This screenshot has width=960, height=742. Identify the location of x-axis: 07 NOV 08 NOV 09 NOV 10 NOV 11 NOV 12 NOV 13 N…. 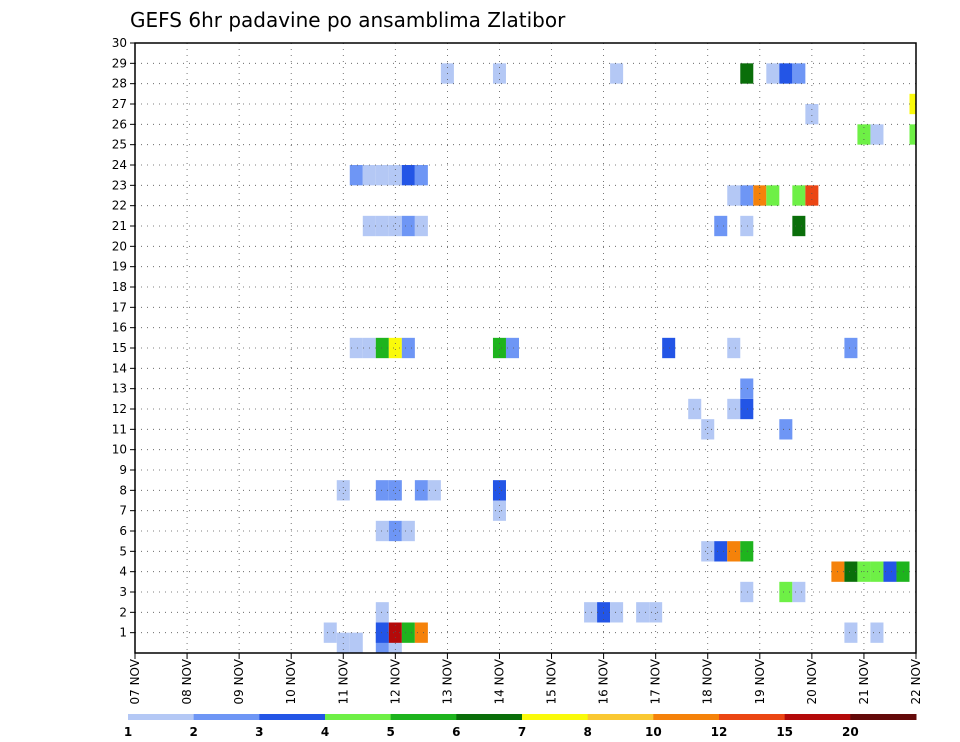
(525, 679).